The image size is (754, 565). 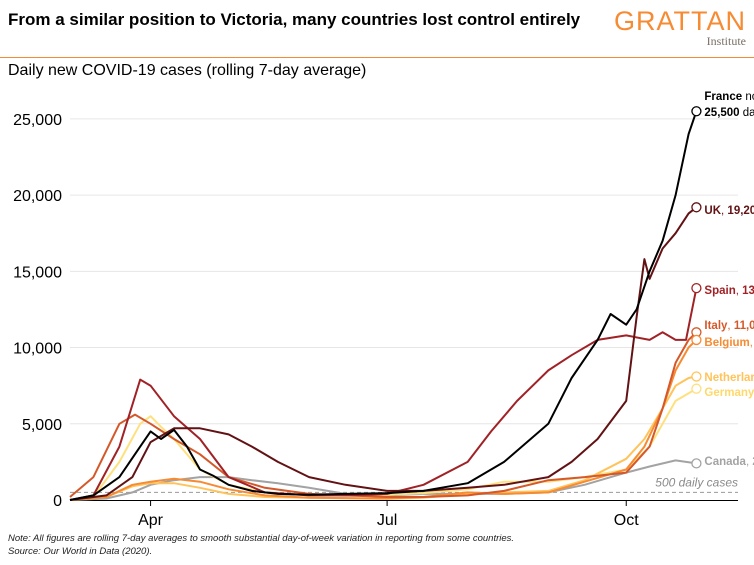 What do you see at coordinates (696, 207) in the screenshot?
I see `end-marker-uk` at bounding box center [696, 207].